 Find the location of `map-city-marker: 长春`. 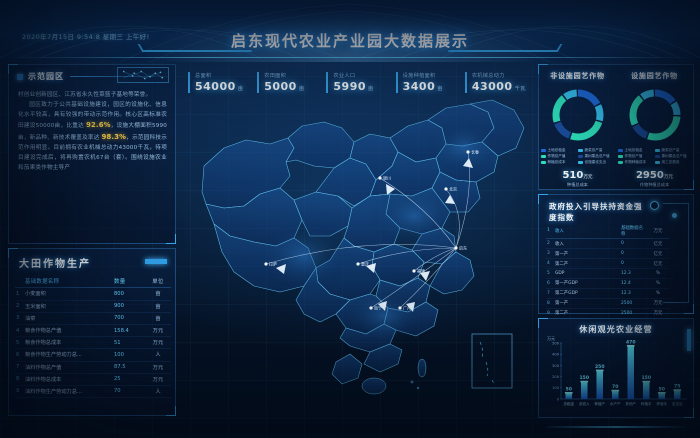

map-city-marker: 长春 is located at coordinates (472, 152).